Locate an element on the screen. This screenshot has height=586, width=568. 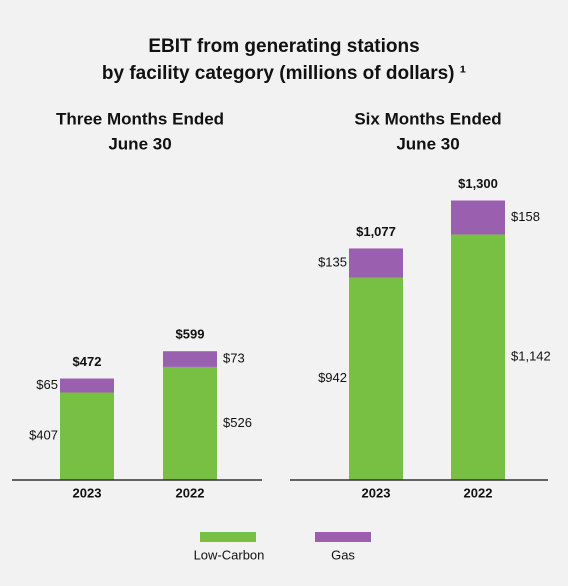
panel-subtitle: Six Months Ended is located at coordinates (427, 118).